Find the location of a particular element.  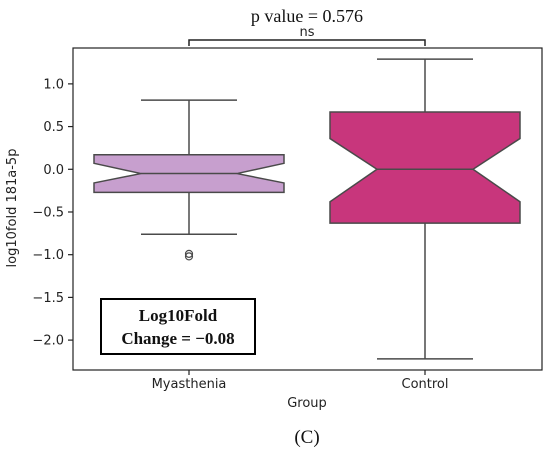

textbox-border is located at coordinates (178, 326).